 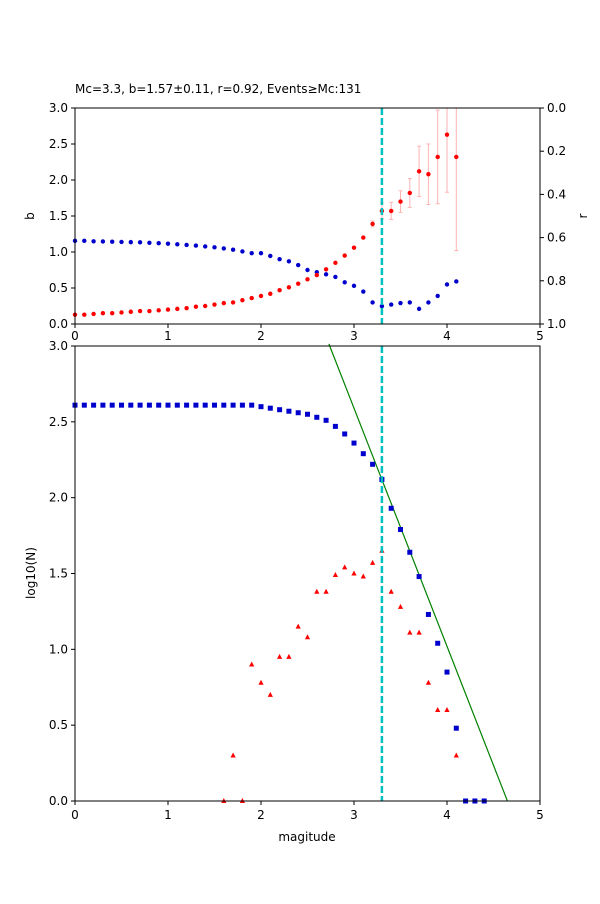 I want to click on top-right-y-tick-label: 1.0, so click(x=556, y=324).